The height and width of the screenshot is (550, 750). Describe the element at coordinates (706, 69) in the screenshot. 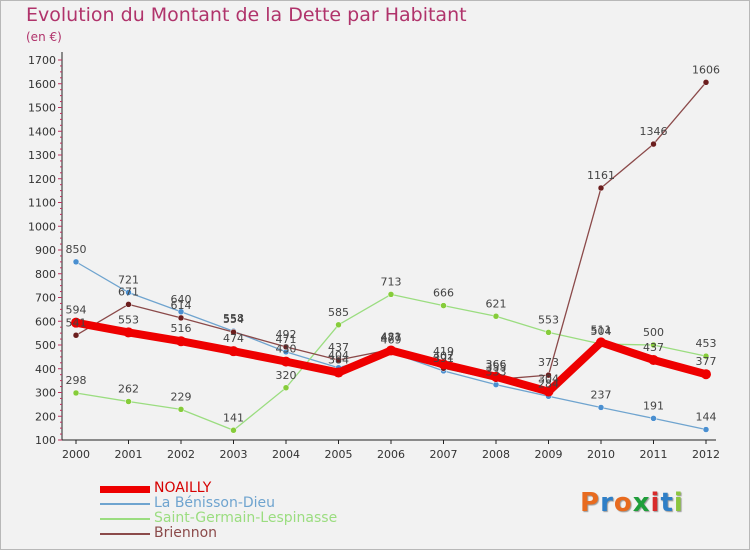

I see `data-label: 1606` at that location.